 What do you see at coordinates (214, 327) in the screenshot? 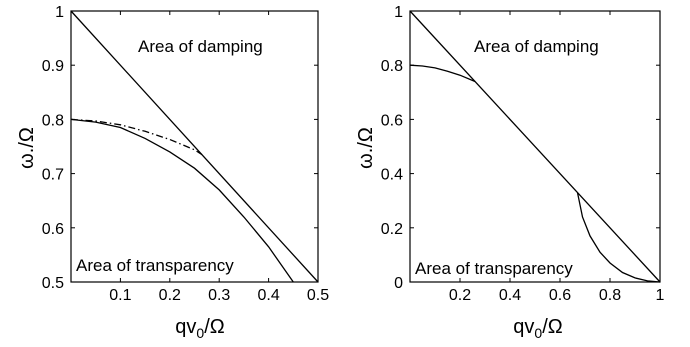
I see `left-x-label-suffix: /Ω` at bounding box center [214, 327].